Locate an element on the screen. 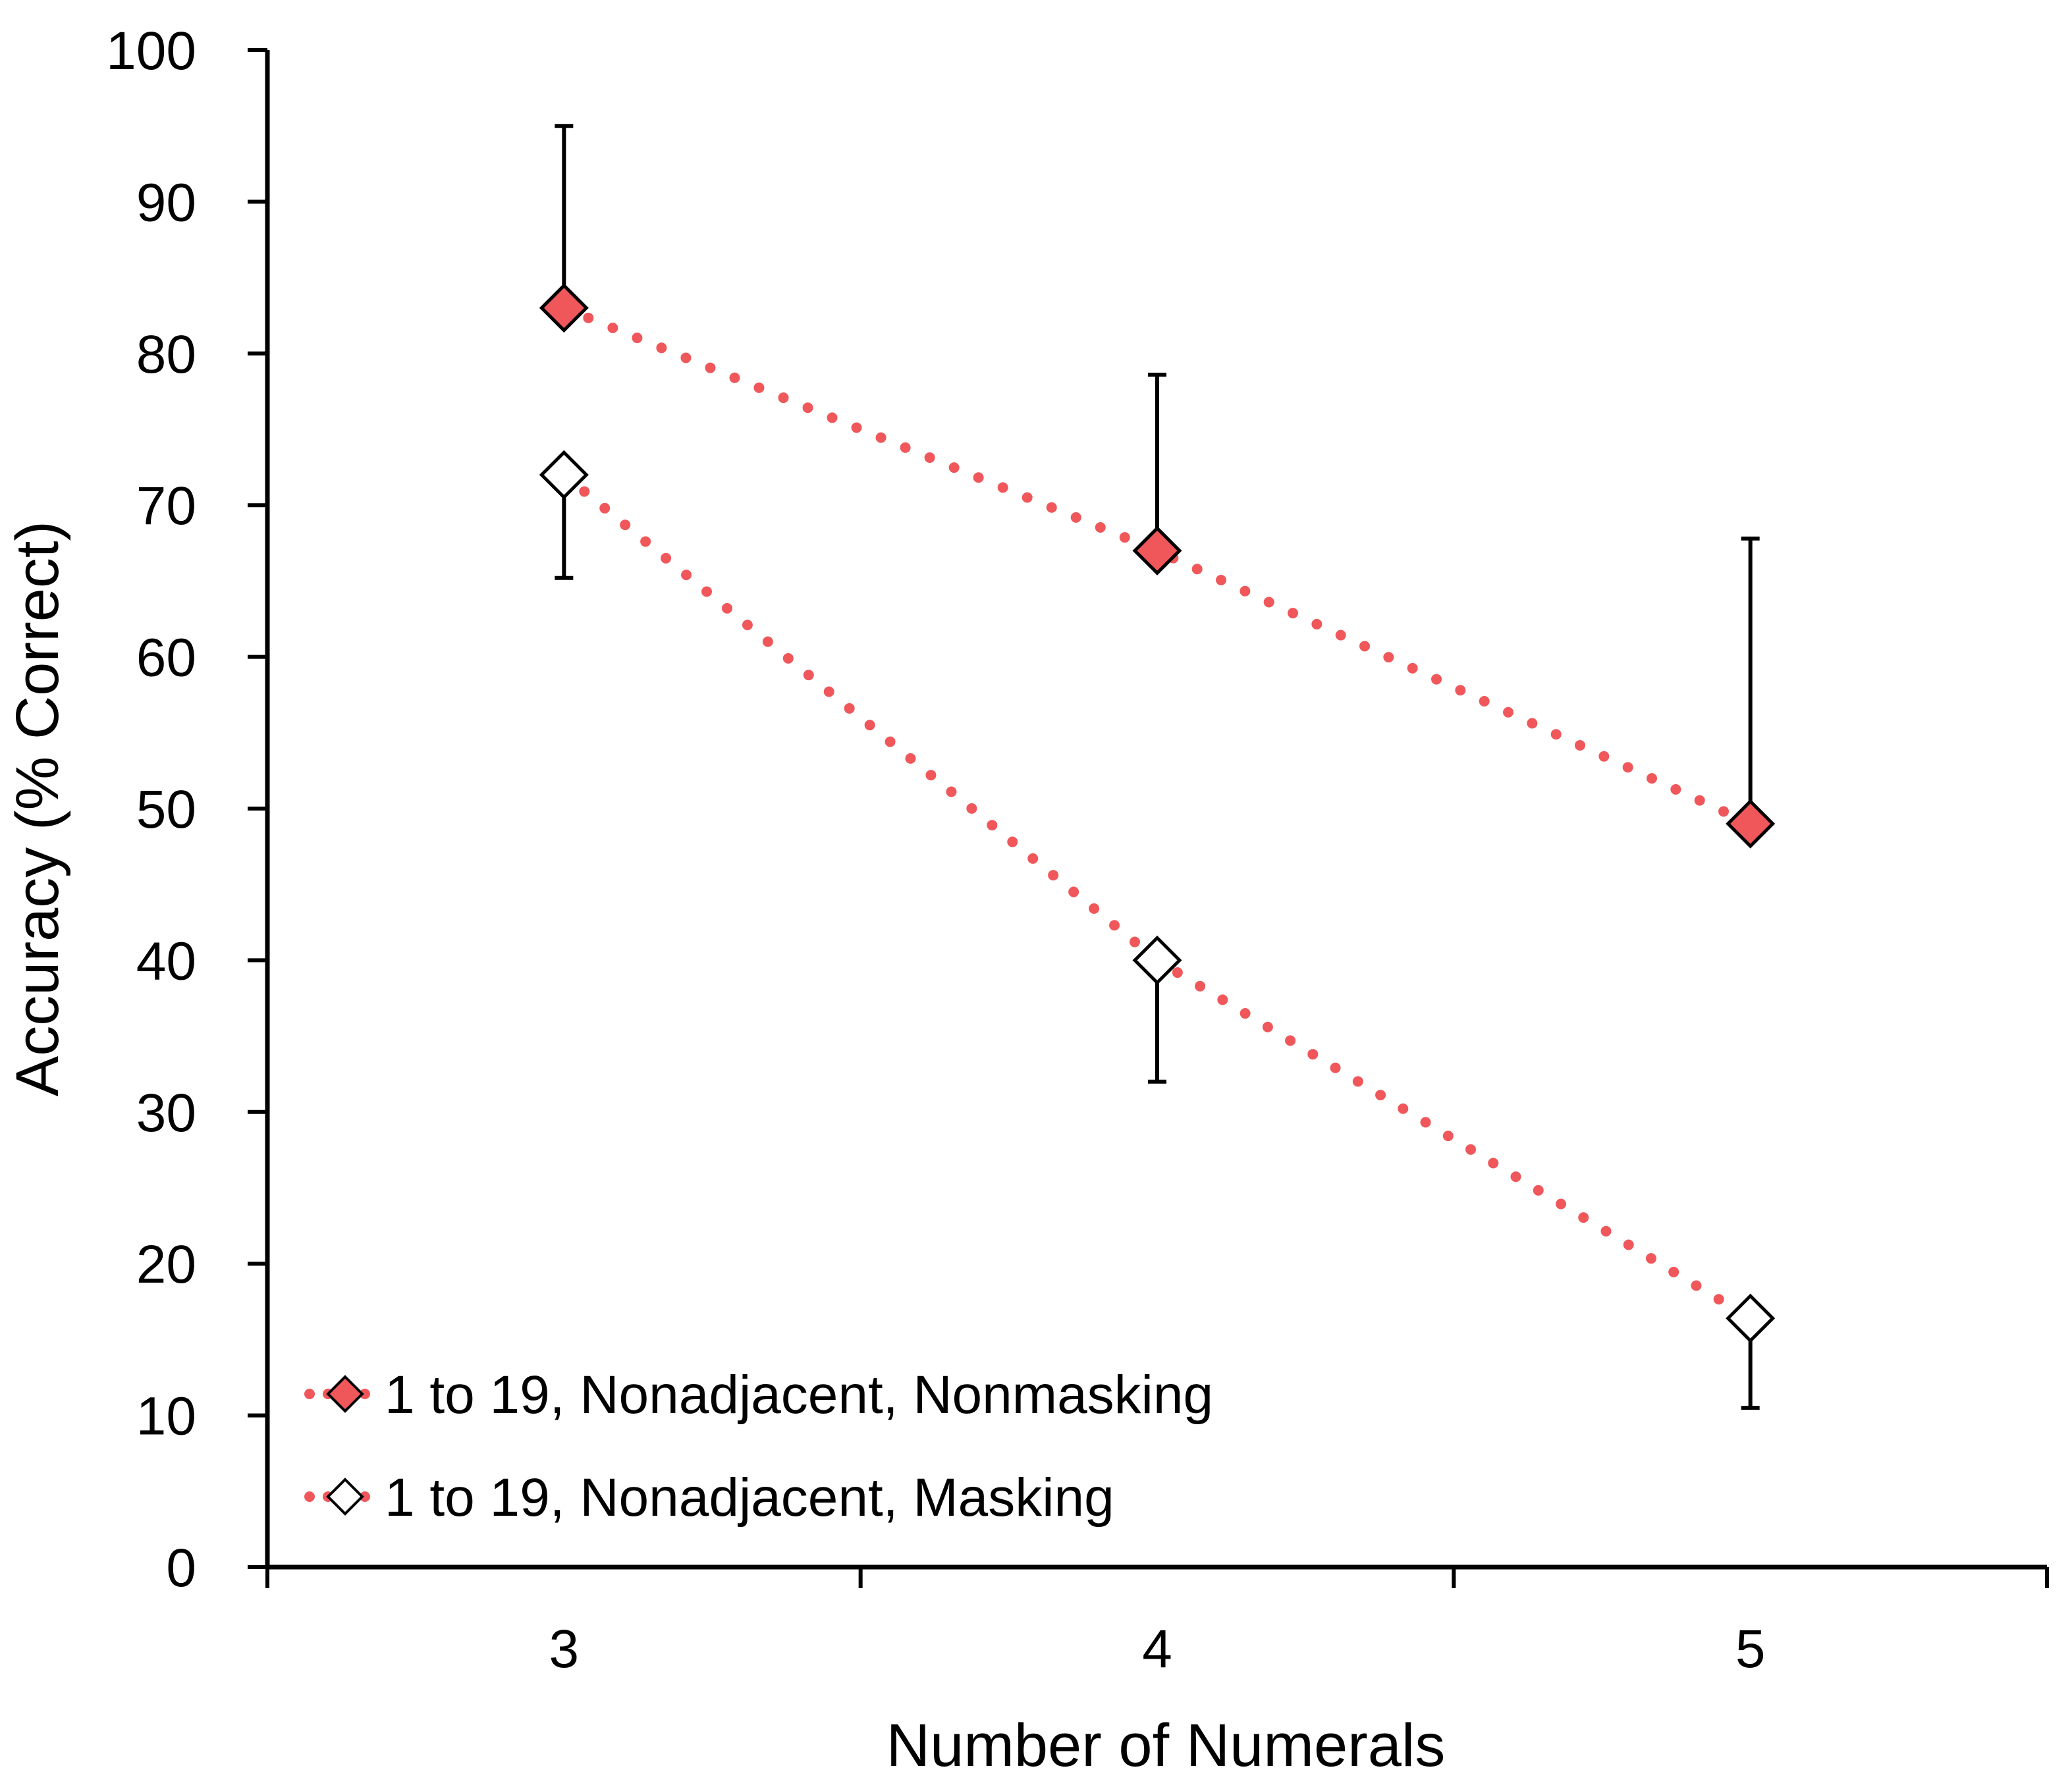 This screenshot has width=2072, height=1789. y-tick-label: 0 is located at coordinates (181, 1568).